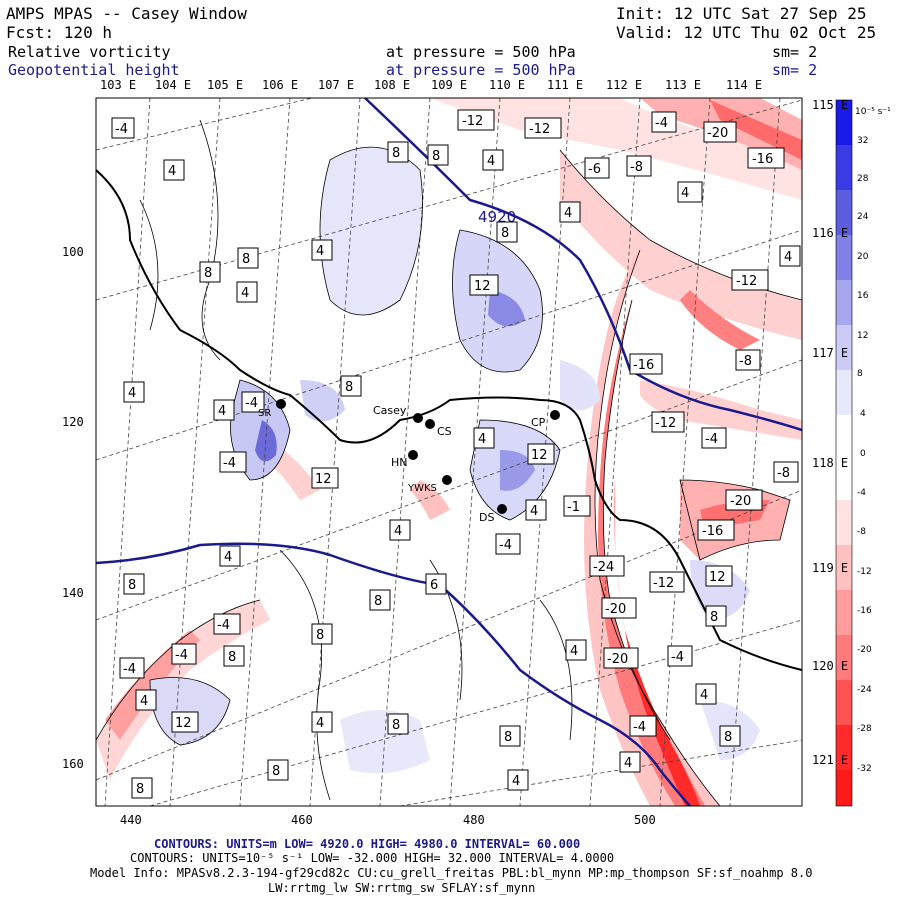  I want to click on field2-name: Geopotential height, so click(94, 70).